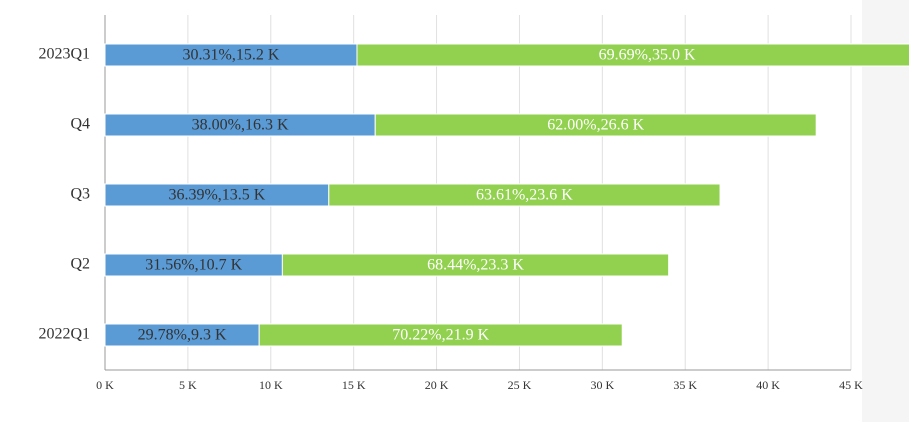  Describe the element at coordinates (231, 55) in the screenshot. I see `data-label: 30.31%,15.2 K` at that location.